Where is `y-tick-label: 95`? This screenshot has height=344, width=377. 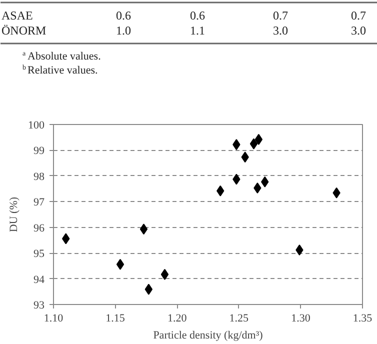 y-tick-label: 95 is located at coordinates (39, 254).